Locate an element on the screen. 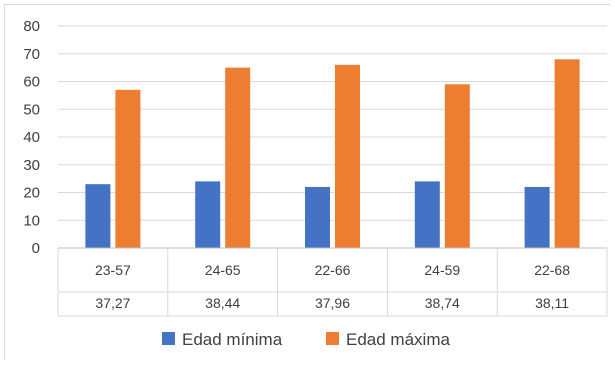 The image size is (615, 365). y-tick-label: 70 is located at coordinates (31, 54).